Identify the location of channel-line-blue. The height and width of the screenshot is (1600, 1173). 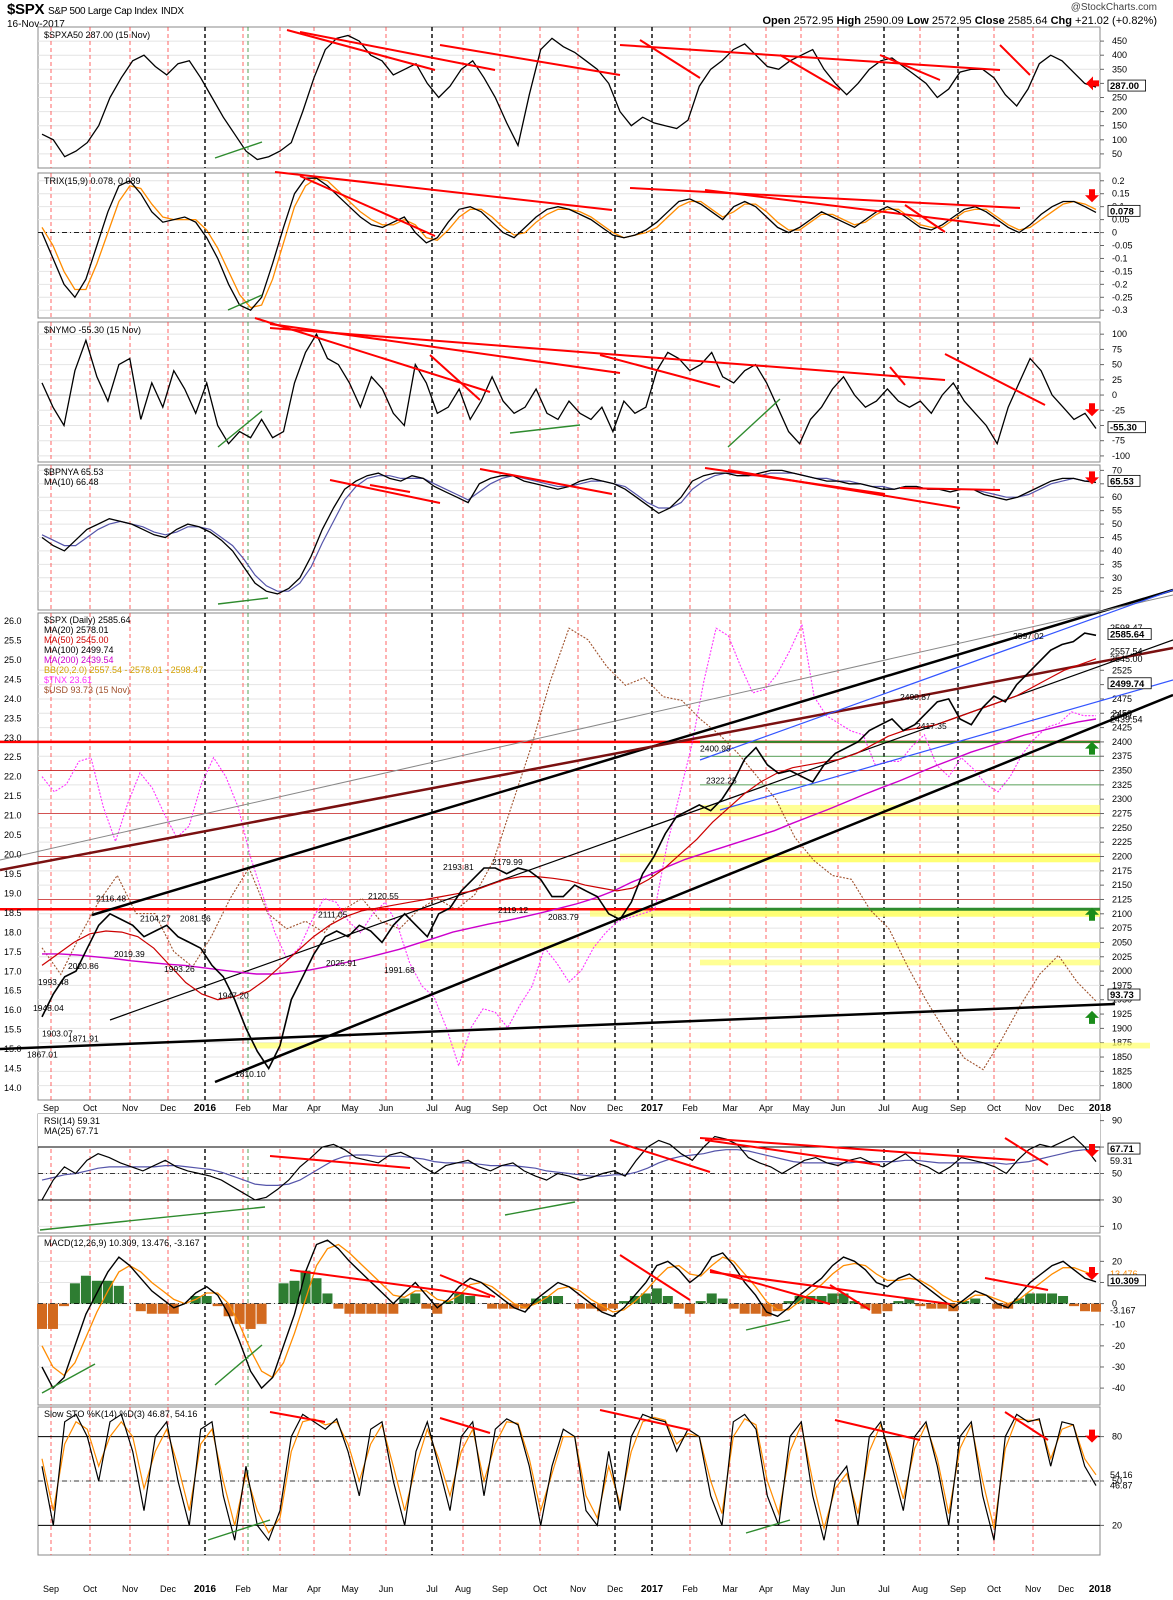
(936, 675).